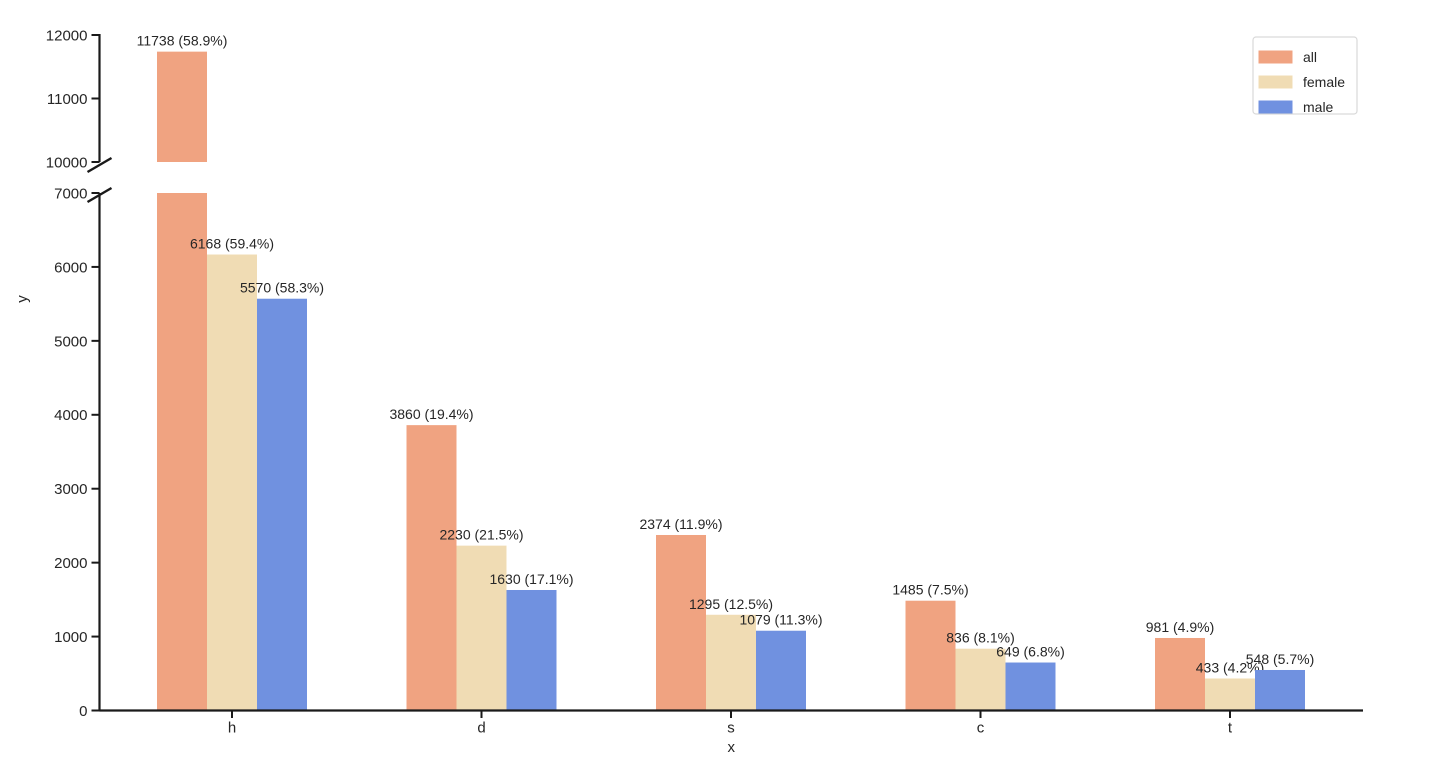 Image resolution: width=1440 pixels, height=773 pixels. I want to click on legend-swatch-male, so click(1275, 107).